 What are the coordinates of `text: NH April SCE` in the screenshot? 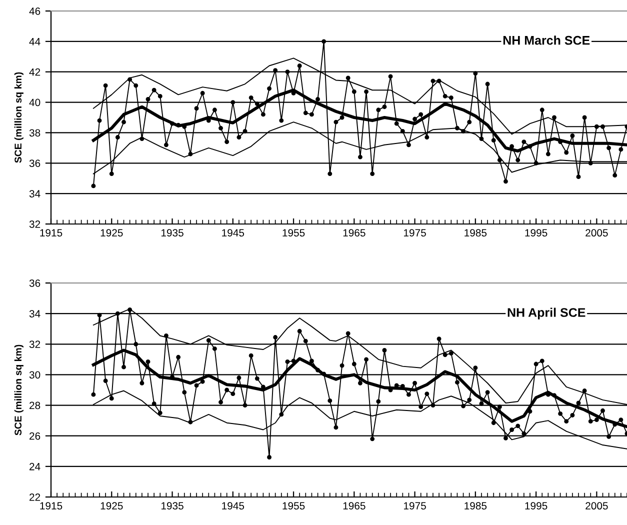 It's located at (547, 314).